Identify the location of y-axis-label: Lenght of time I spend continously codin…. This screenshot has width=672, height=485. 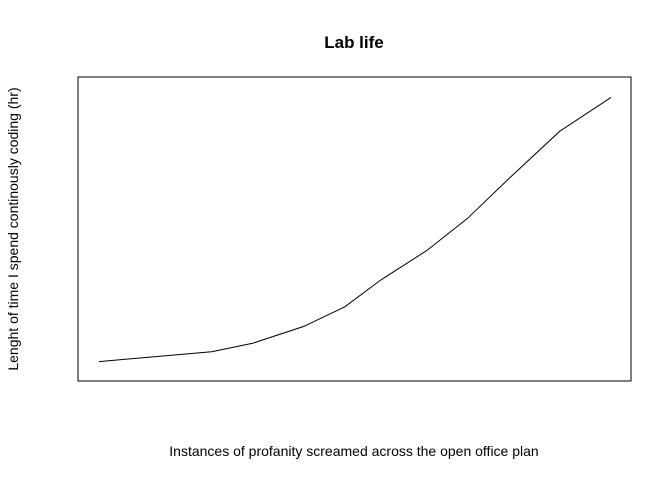
(13, 228).